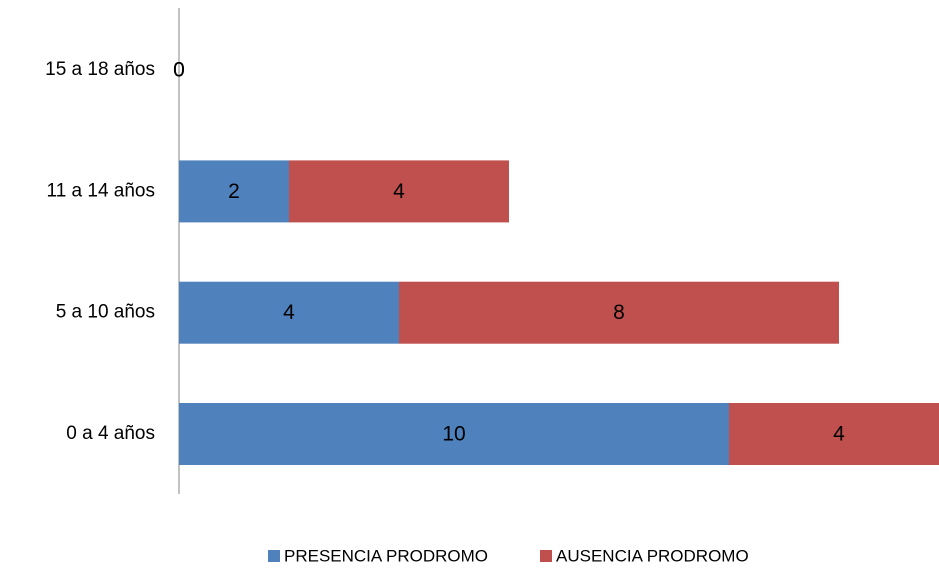 The width and height of the screenshot is (939, 569). I want to click on data-label: 8, so click(619, 312).